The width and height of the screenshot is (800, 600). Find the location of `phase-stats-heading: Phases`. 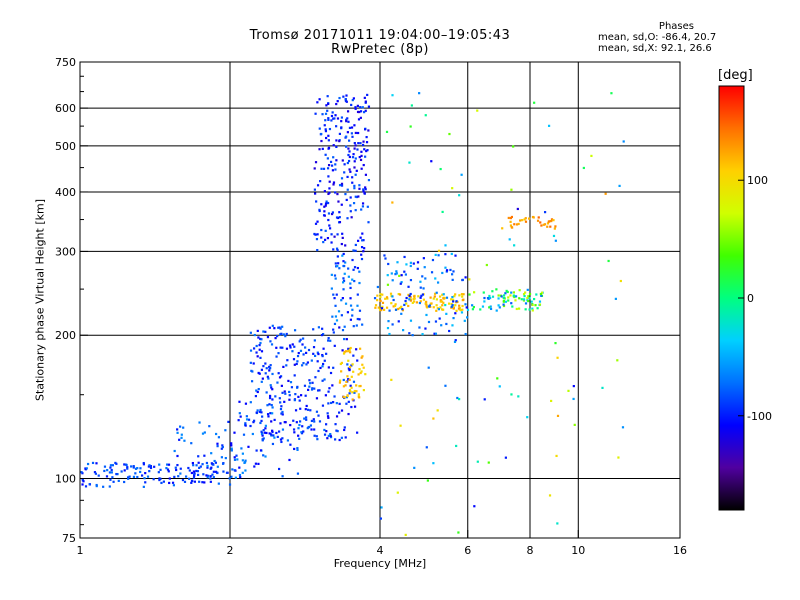

phase-stats-heading: Phases is located at coordinates (676, 26).